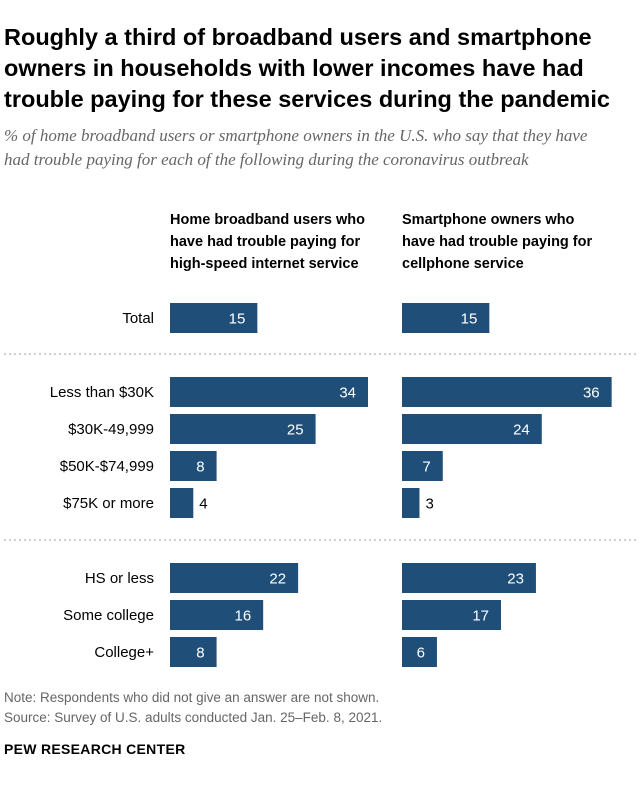 The height and width of the screenshot is (786, 640). What do you see at coordinates (295, 430) in the screenshot?
I see `value-label-broadband-30k-49-999: 25` at bounding box center [295, 430].